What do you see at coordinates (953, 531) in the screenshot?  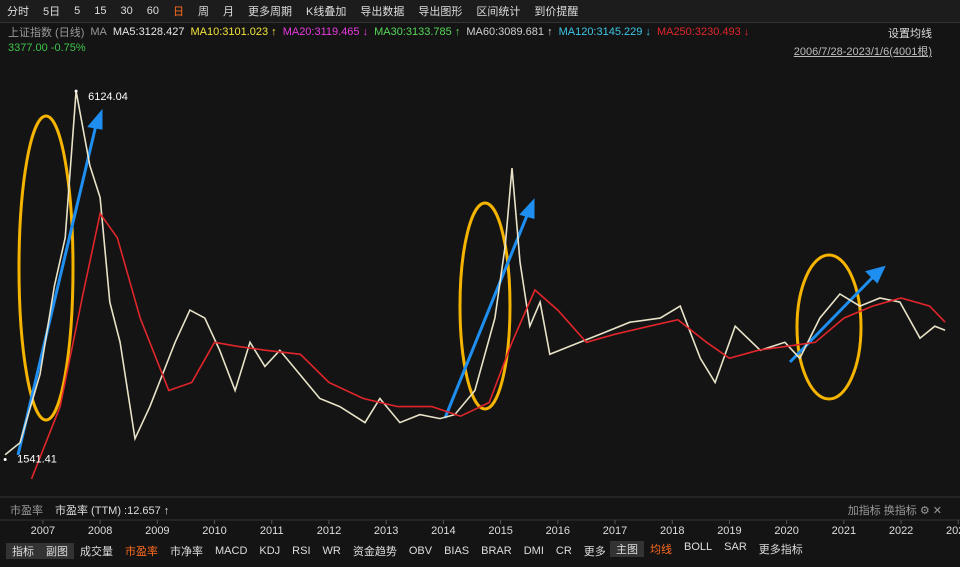 I see `x-tick-label: 2023` at bounding box center [953, 531].